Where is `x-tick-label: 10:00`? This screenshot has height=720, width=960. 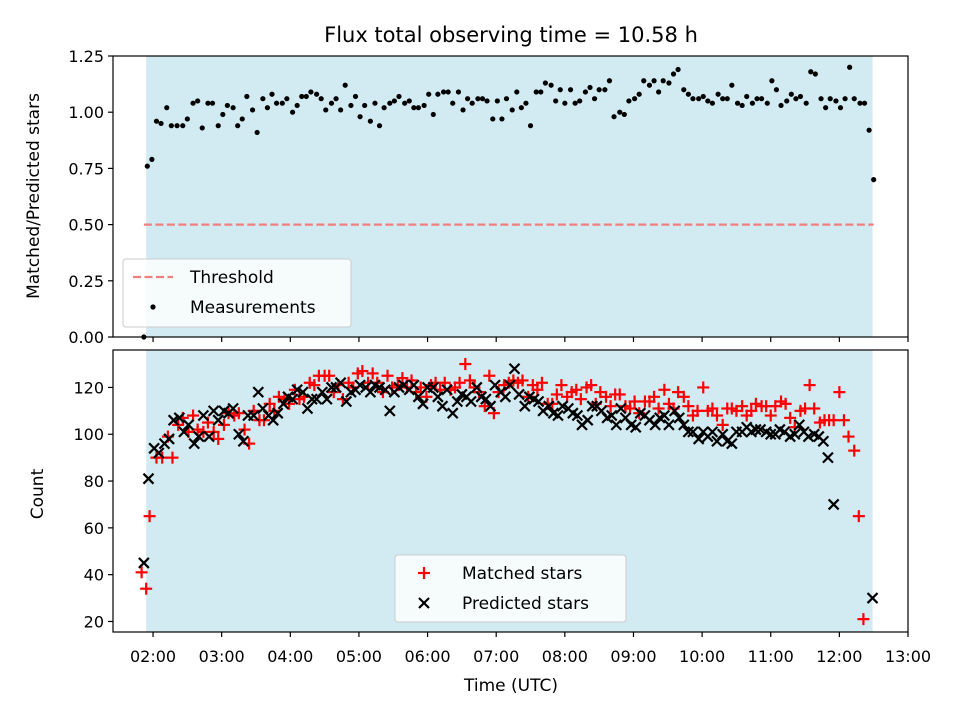
x-tick-label: 10:00 is located at coordinates (702, 656).